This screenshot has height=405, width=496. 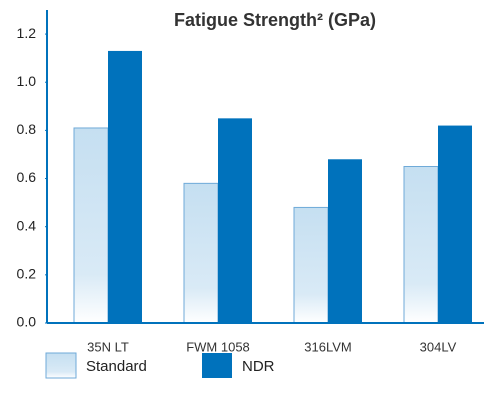 What do you see at coordinates (27, 322) in the screenshot?
I see `y-tick-label: 0.0` at bounding box center [27, 322].